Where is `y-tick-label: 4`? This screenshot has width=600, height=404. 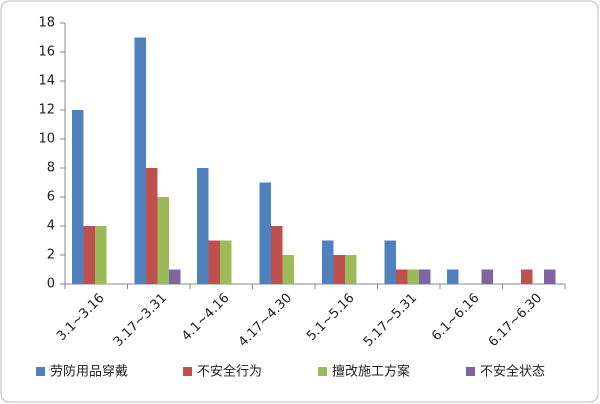
y-tick-label: 4 is located at coordinates (51, 226).